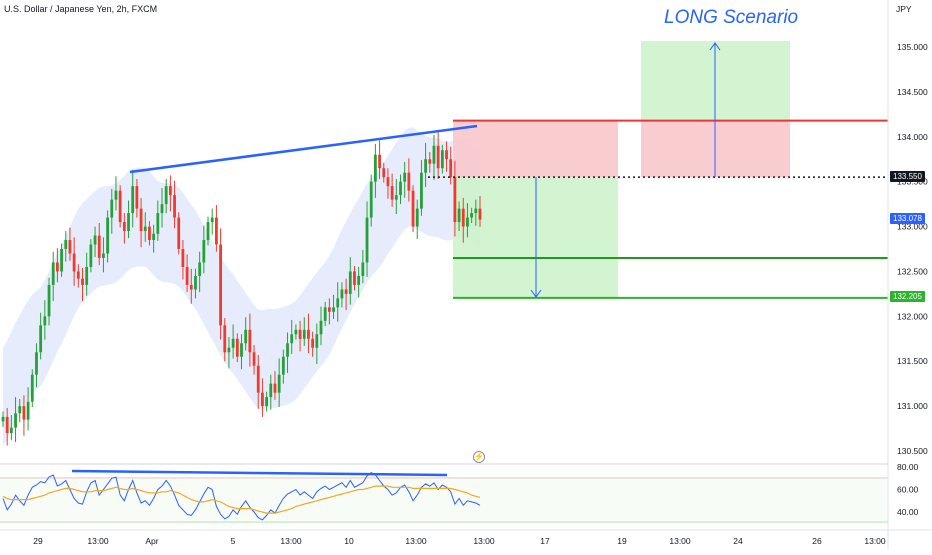  Describe the element at coordinates (738, 541) in the screenshot. I see `time-tick-label: 24` at that location.